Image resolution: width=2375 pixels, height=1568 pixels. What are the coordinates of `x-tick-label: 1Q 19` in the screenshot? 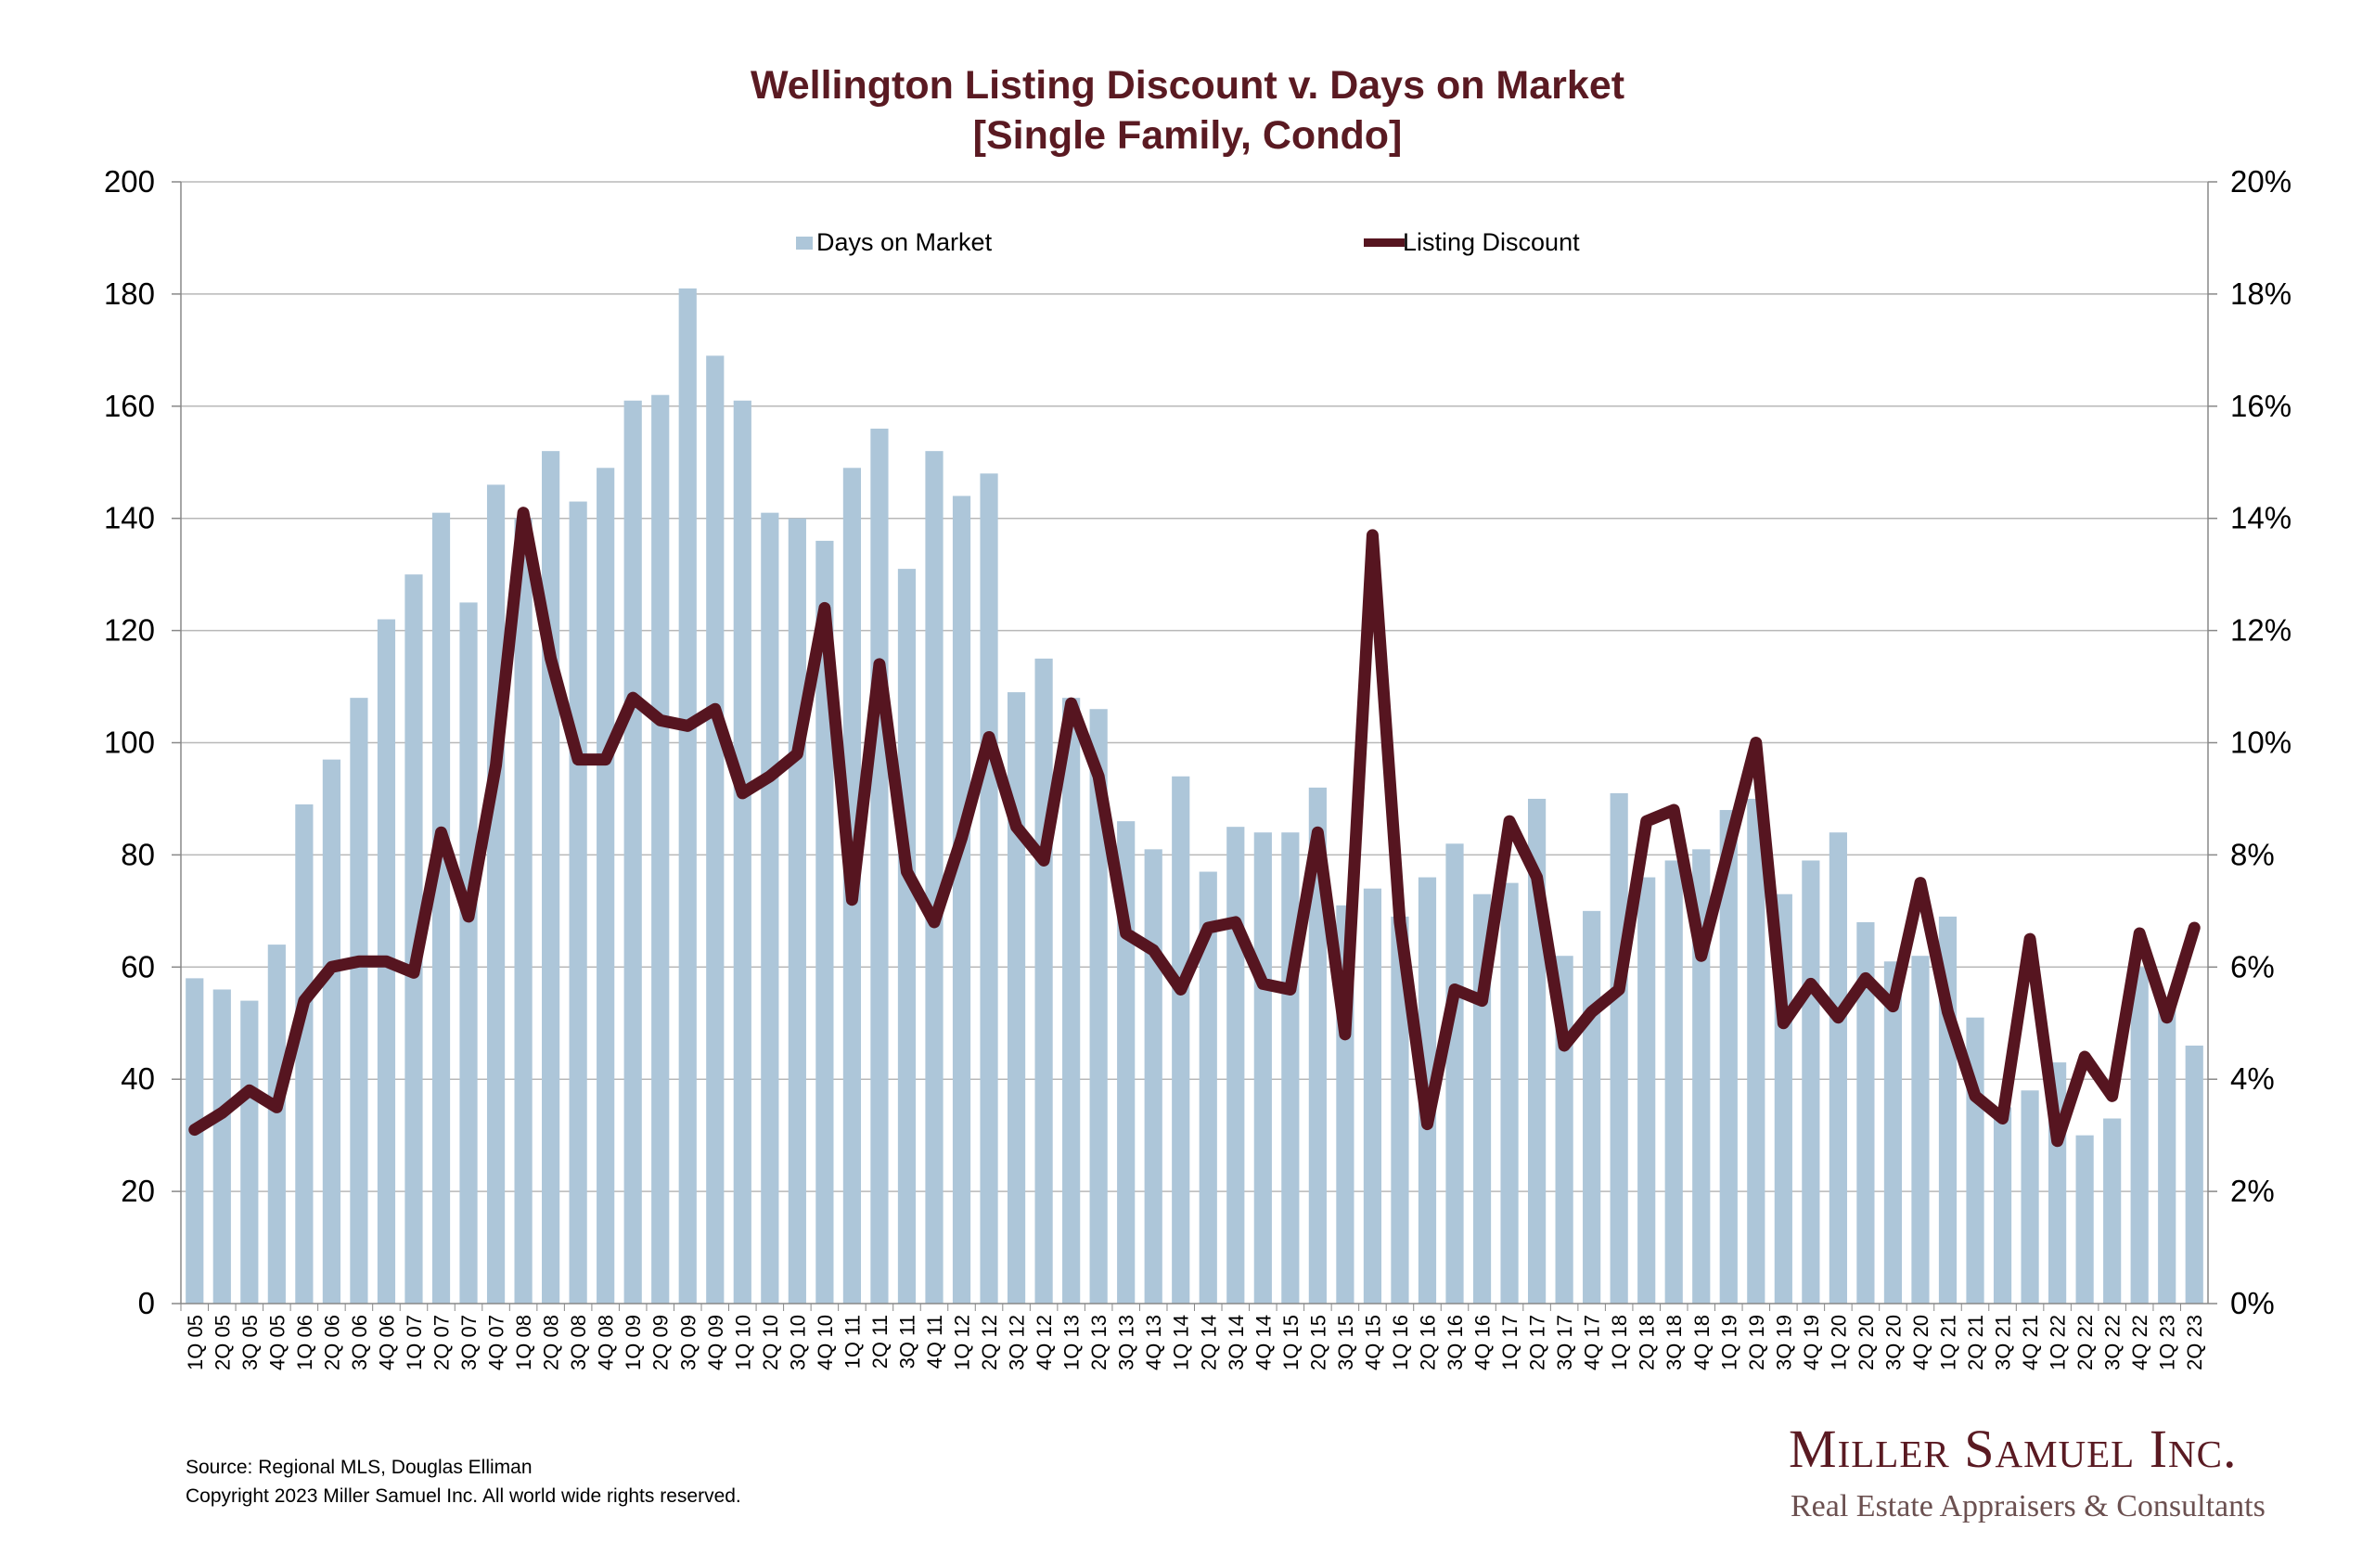 It's located at (1728, 1342).